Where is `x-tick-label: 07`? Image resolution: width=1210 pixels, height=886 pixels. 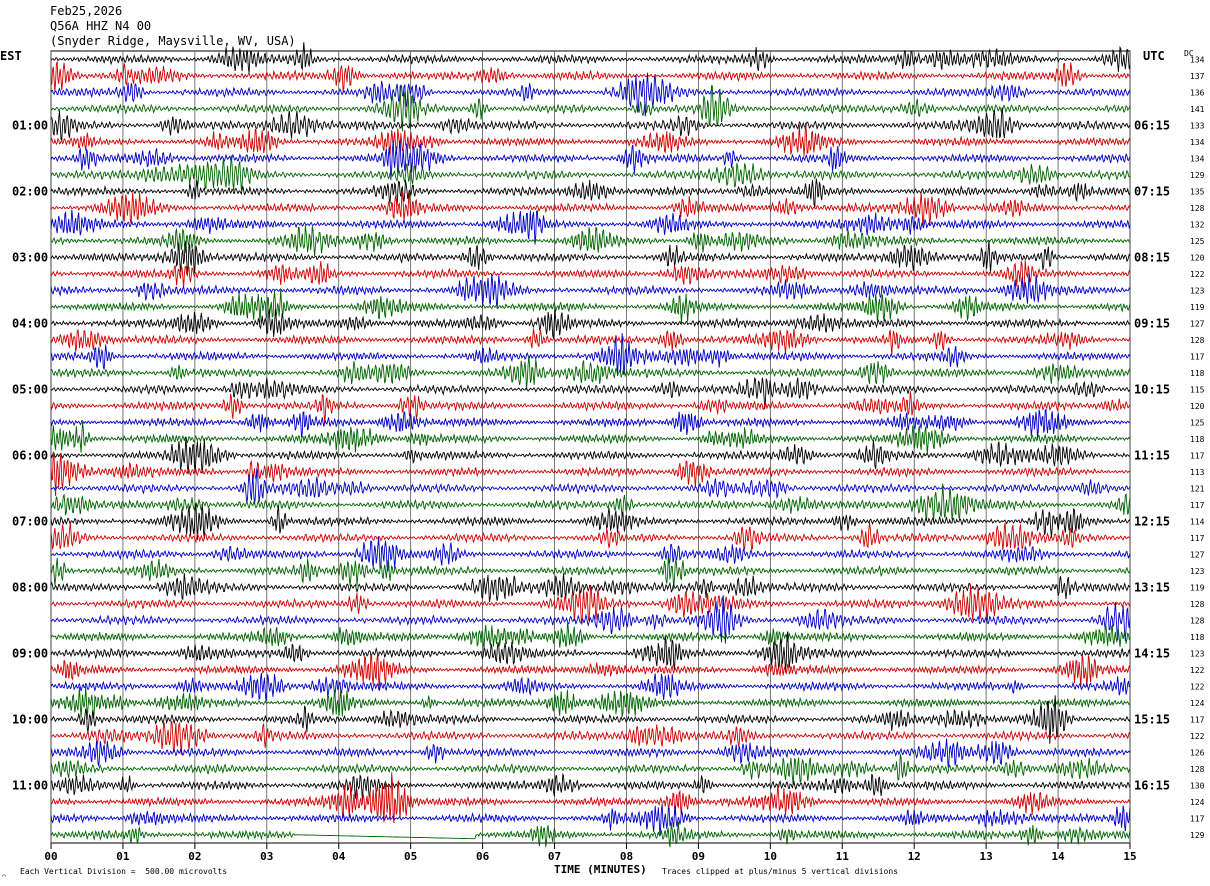 x-tick-label: 07 is located at coordinates (554, 856).